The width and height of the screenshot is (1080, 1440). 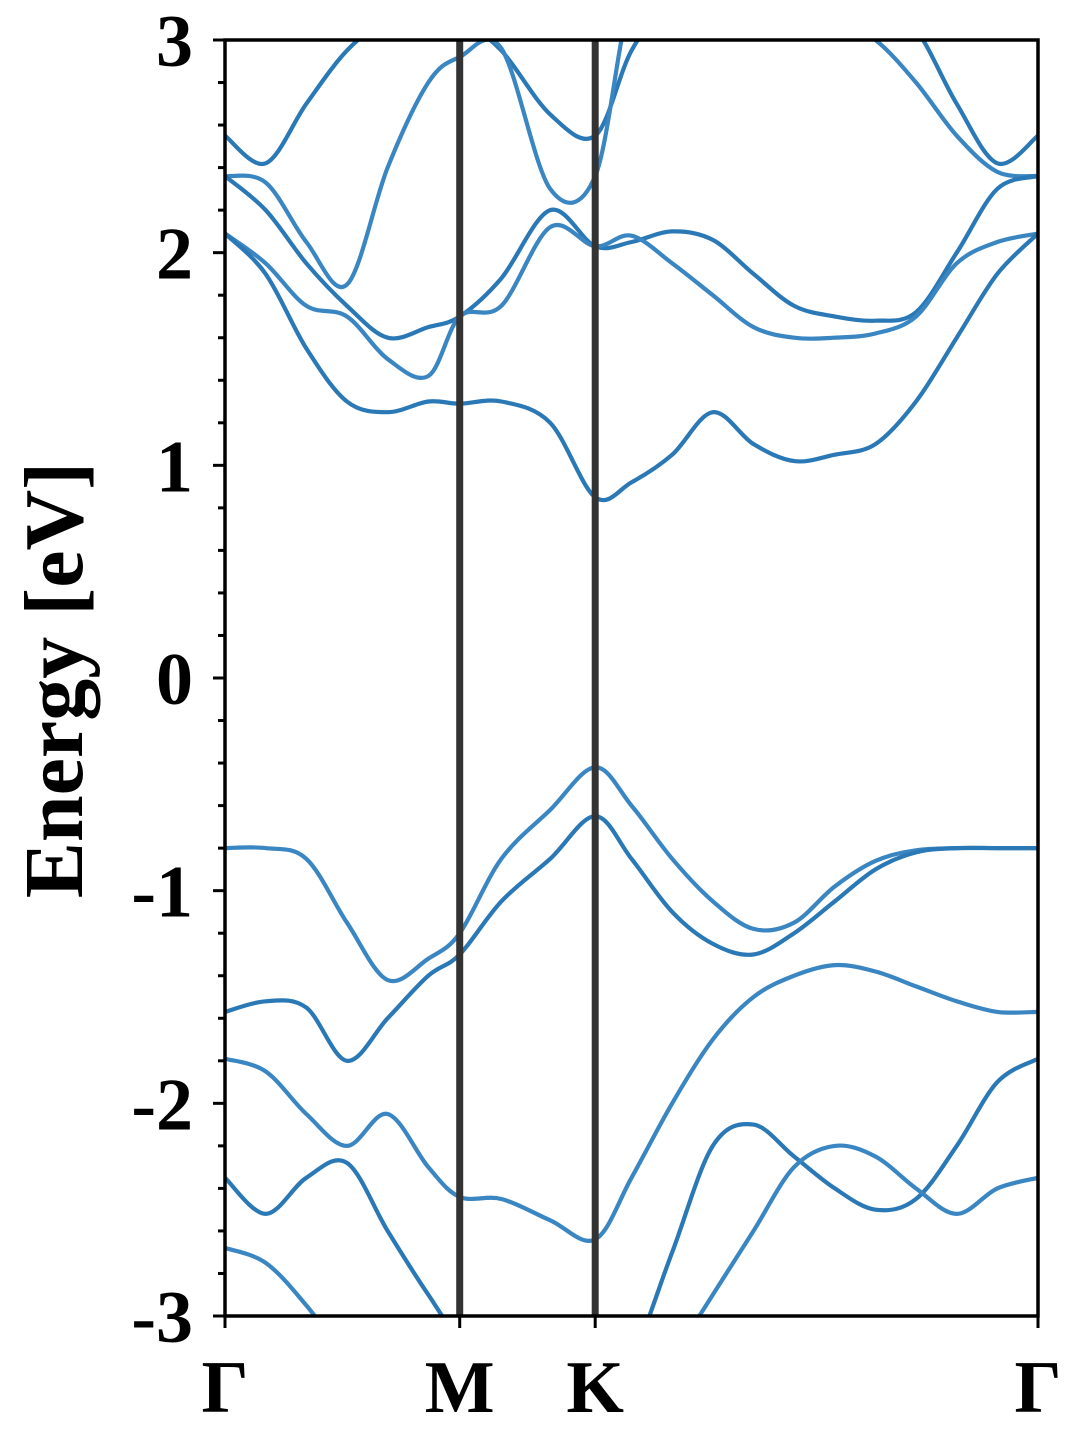 What do you see at coordinates (54, 680) in the screenshot?
I see `y-axis-label: Energy [eV]` at bounding box center [54, 680].